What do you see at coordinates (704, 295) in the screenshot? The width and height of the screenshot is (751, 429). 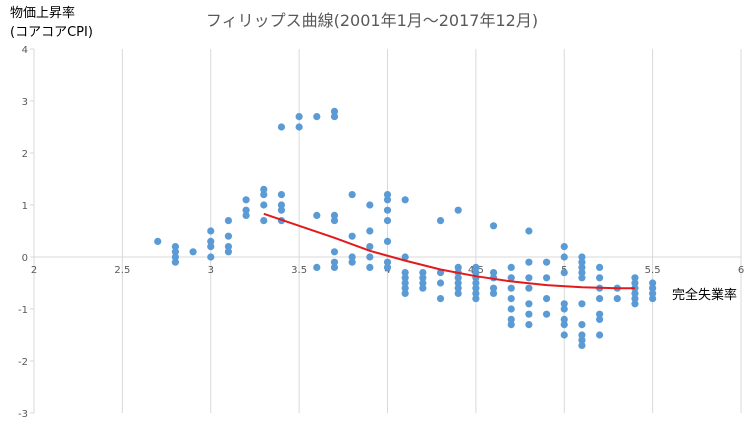 I see `x-axis-title: 完全失業率` at bounding box center [704, 295].